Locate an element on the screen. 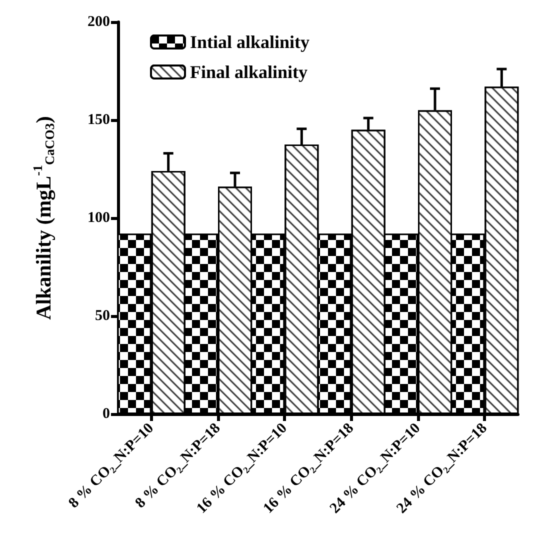  y-tick-label: 100 is located at coordinates (99, 218).